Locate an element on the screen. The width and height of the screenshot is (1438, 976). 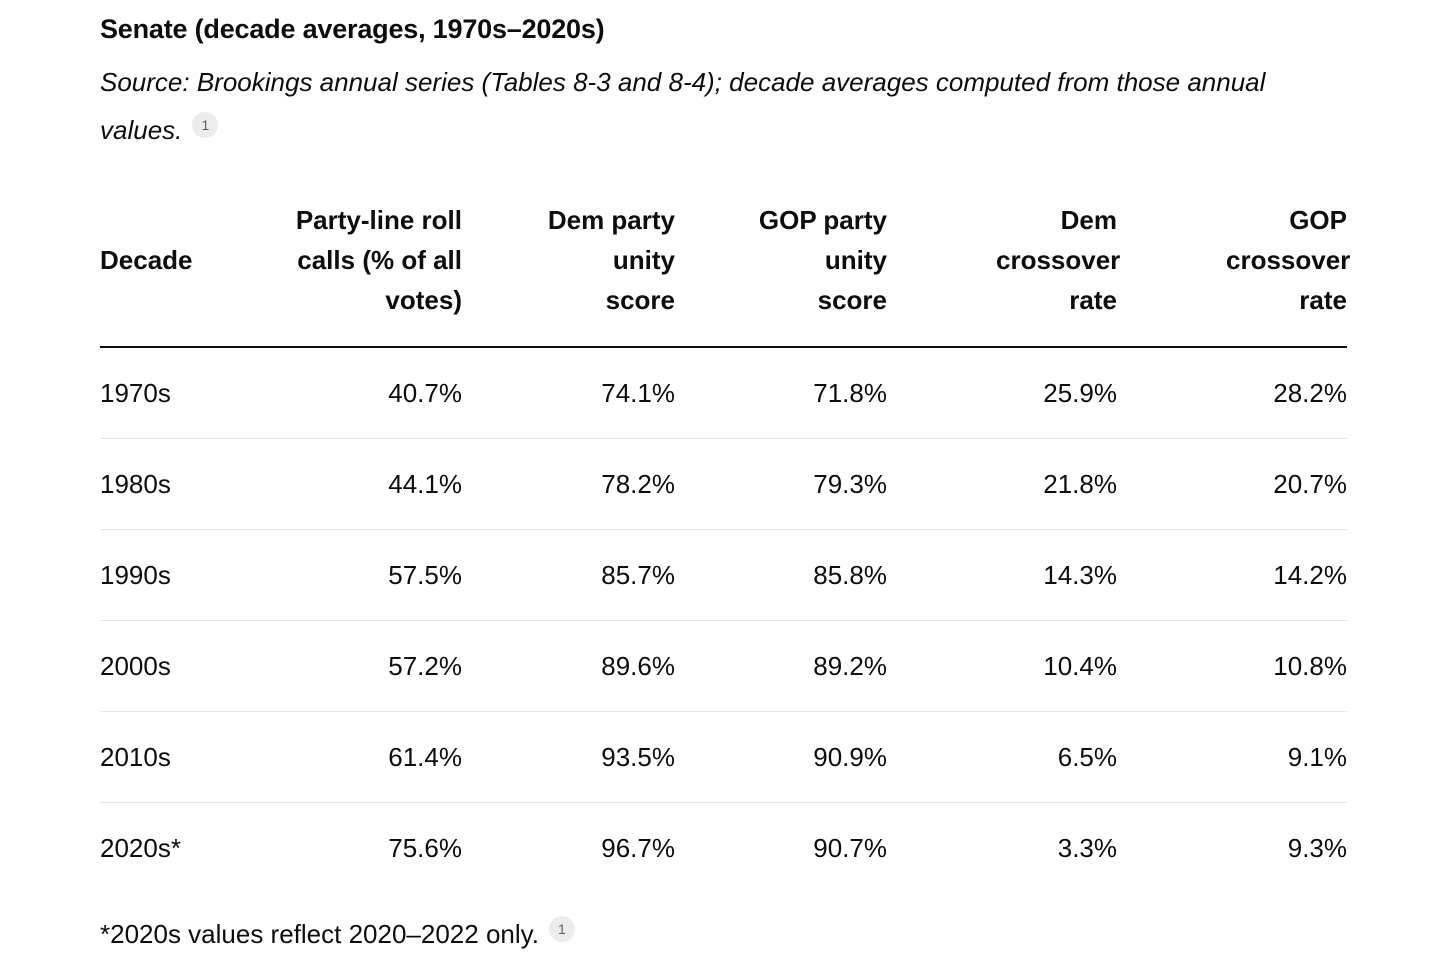
cell-dem-crossover: 6.5% is located at coordinates (1087, 756).